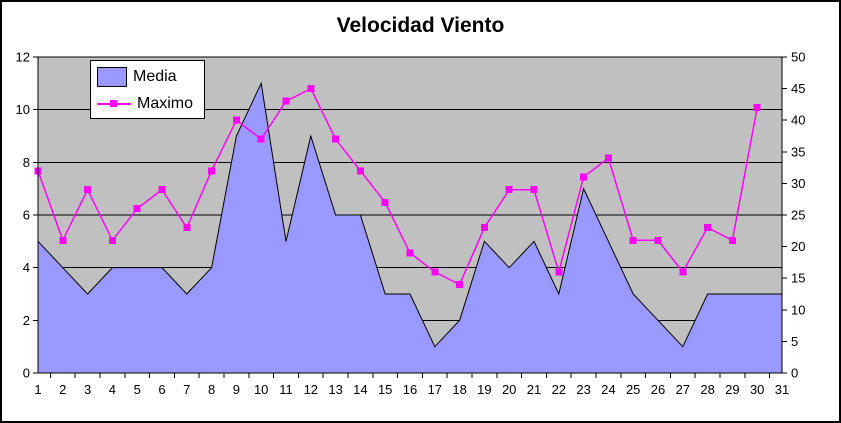 This screenshot has width=841, height=423. I want to click on legend-label-maximo: Maximo, so click(165, 103).